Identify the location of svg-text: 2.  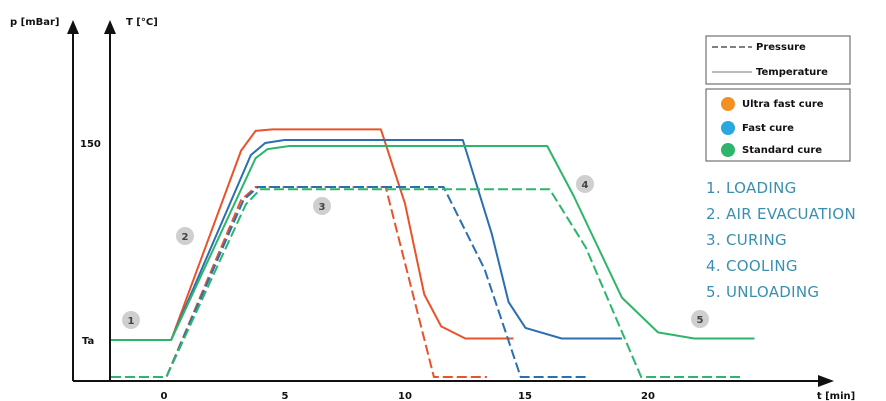
(185, 237).